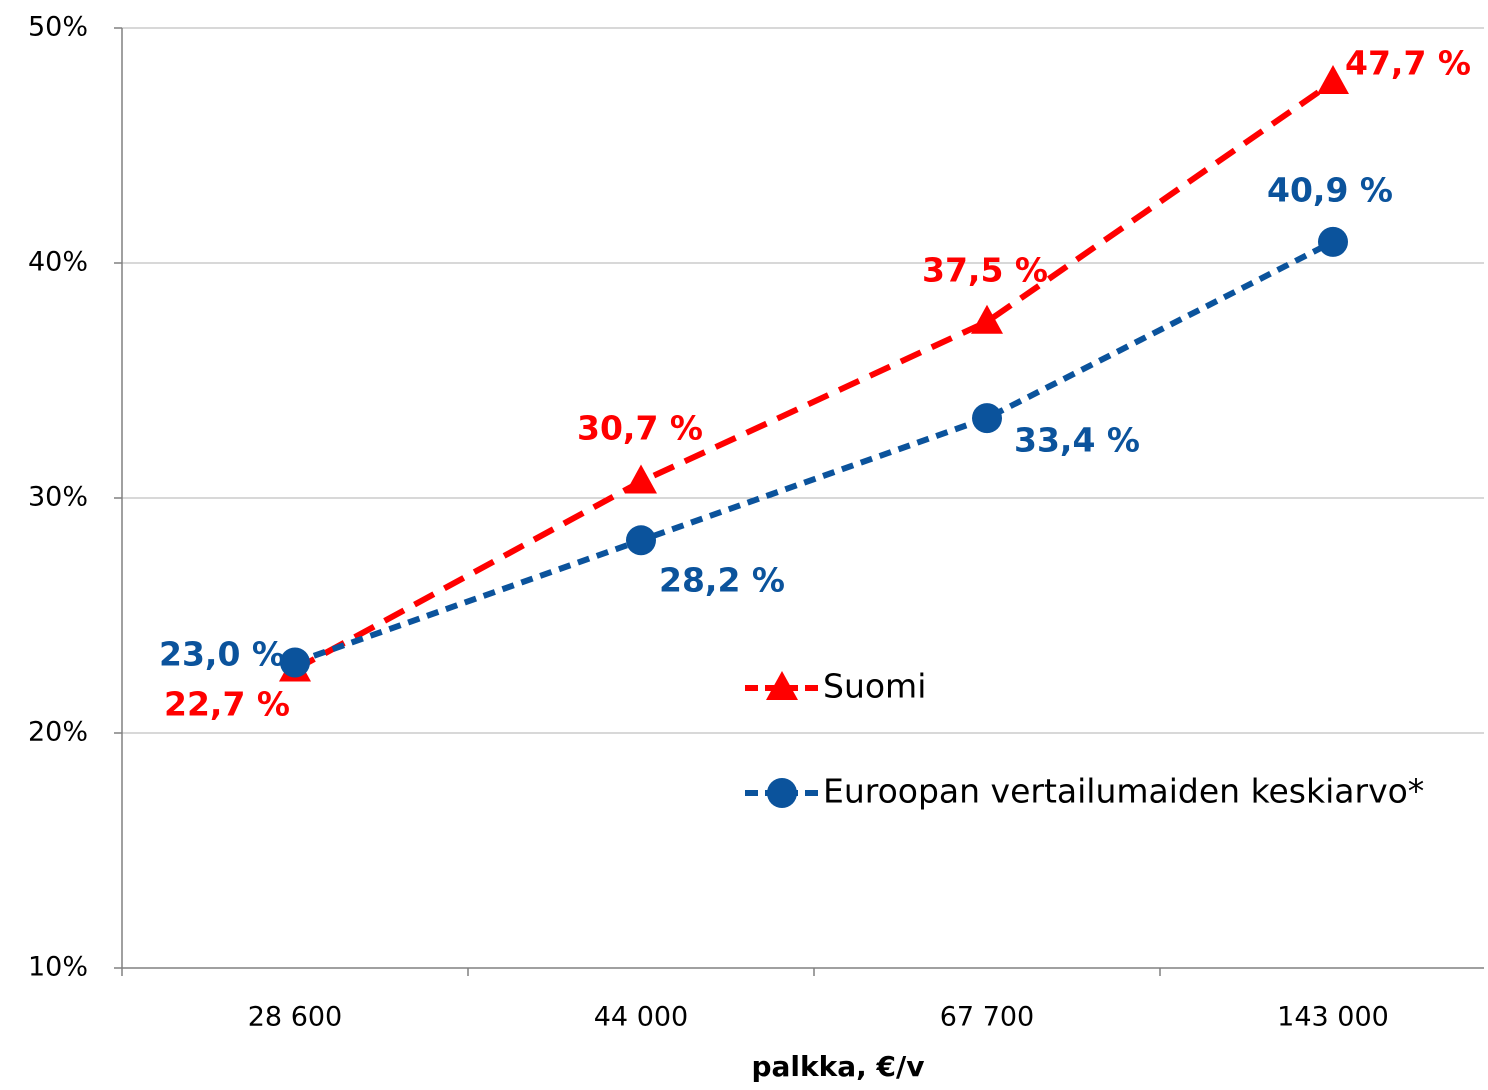 The width and height of the screenshot is (1488, 1090). I want to click on x-tick-label: 28 600, so click(295, 1017).